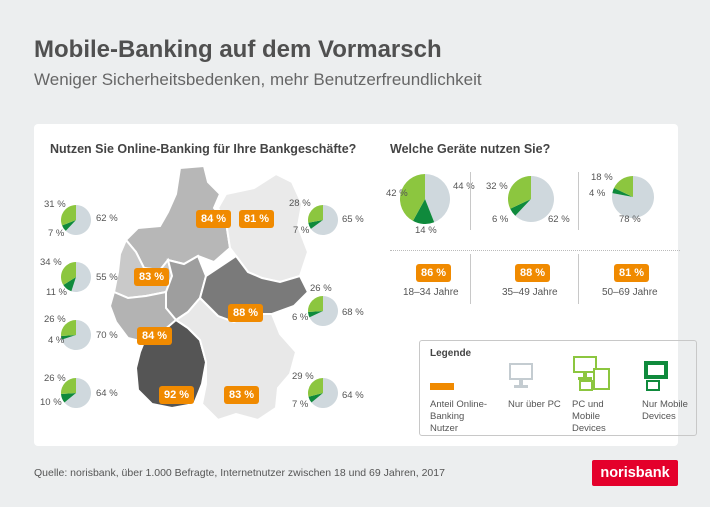  I want to click on badge-northeast: 81 %, so click(257, 219).